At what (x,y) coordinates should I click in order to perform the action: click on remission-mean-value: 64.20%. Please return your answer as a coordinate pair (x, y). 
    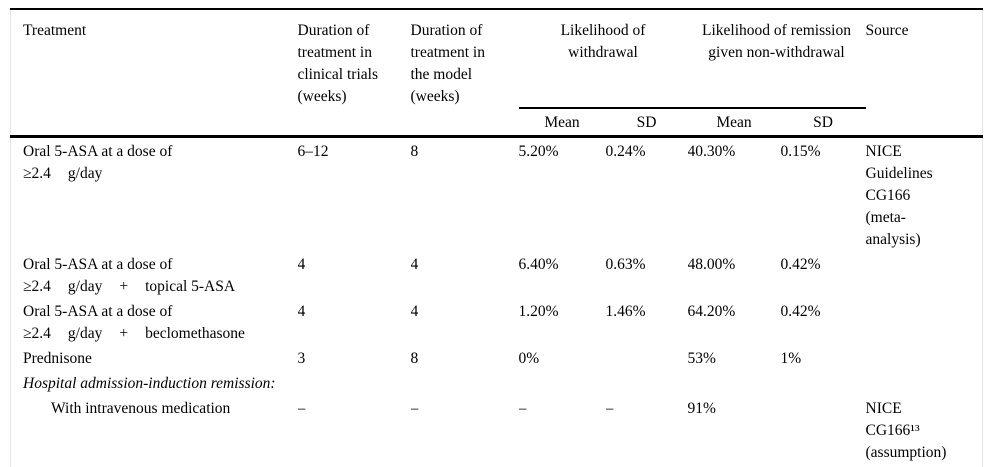
    Looking at the image, I should click on (711, 311).